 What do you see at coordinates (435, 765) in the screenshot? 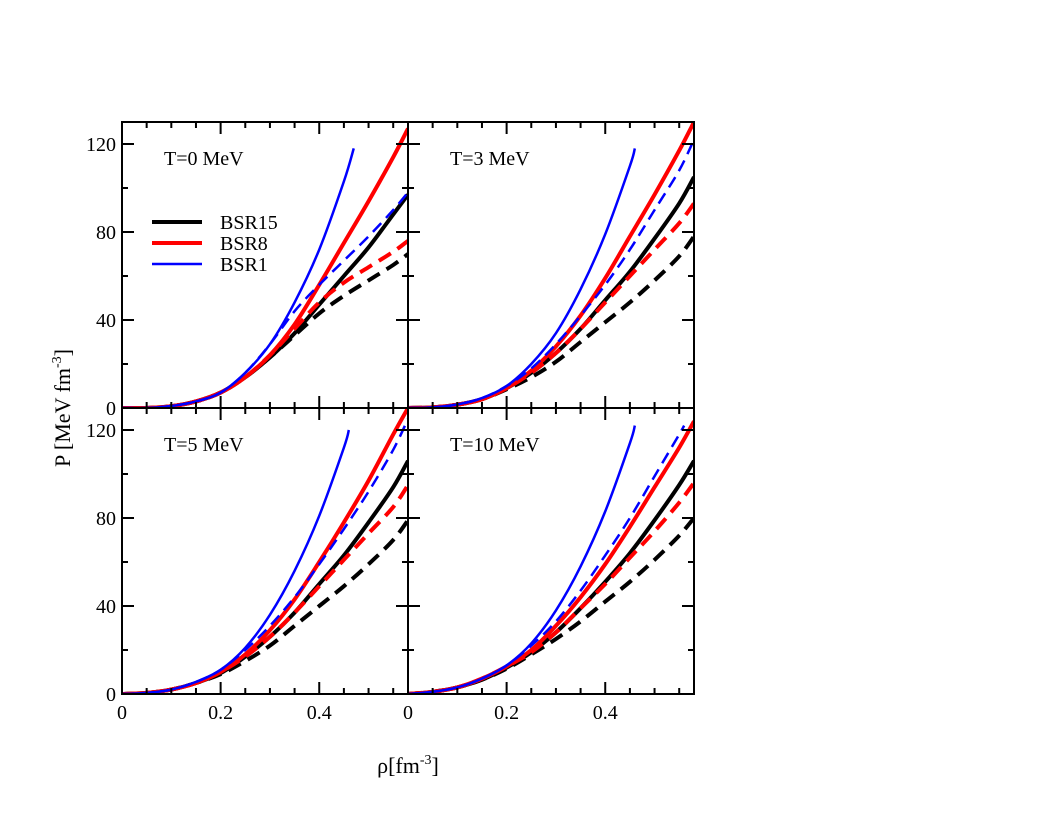
I see `x-axis-label-tail: ]` at bounding box center [435, 765].